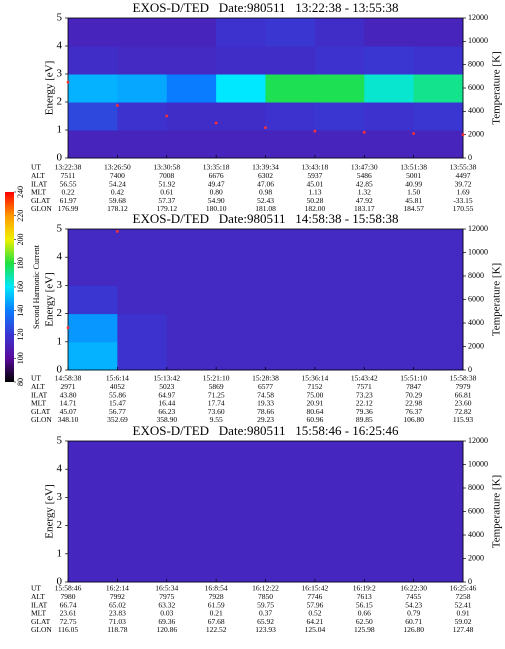  Describe the element at coordinates (216, 588) in the screenshot. I see `ephemeris-value: 16:8:54` at that location.